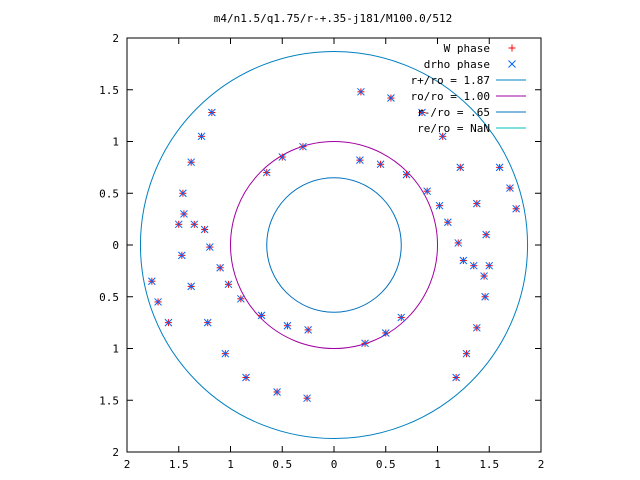 The width and height of the screenshot is (640, 480). Describe the element at coordinates (333, 18) in the screenshot. I see `chart-title: m4/n1.5/q1.75/r-+.35-j181/M100.0/512` at that location.